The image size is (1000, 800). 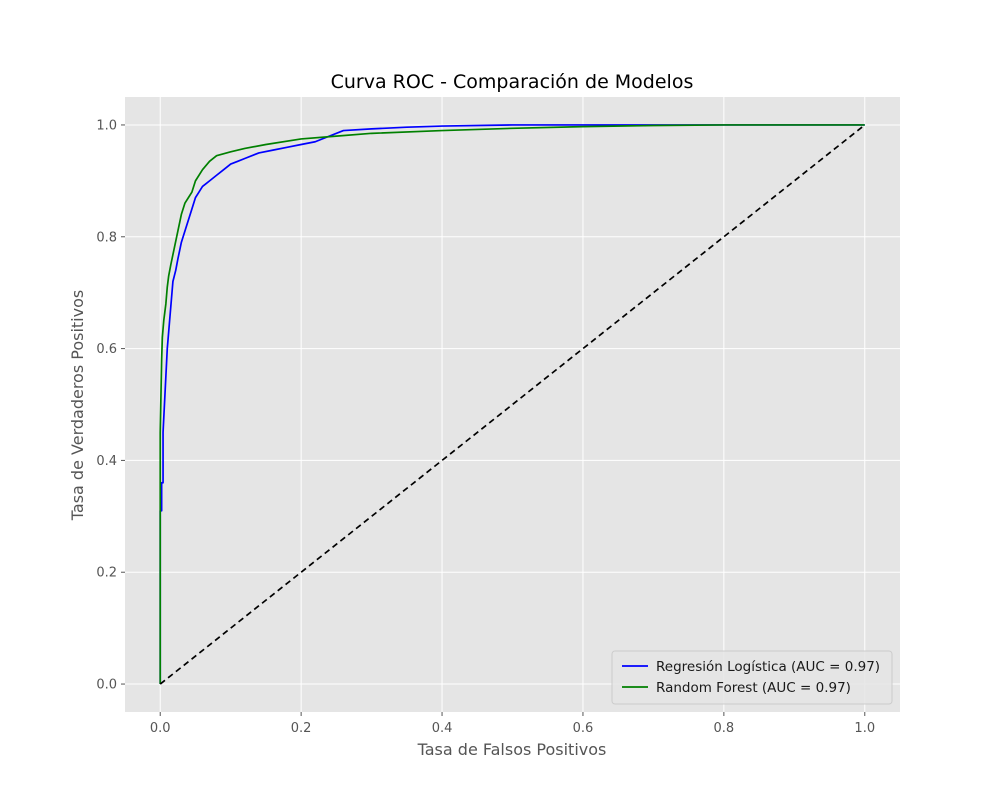 I want to click on y-tick-label: 0.4, so click(x=106, y=461).